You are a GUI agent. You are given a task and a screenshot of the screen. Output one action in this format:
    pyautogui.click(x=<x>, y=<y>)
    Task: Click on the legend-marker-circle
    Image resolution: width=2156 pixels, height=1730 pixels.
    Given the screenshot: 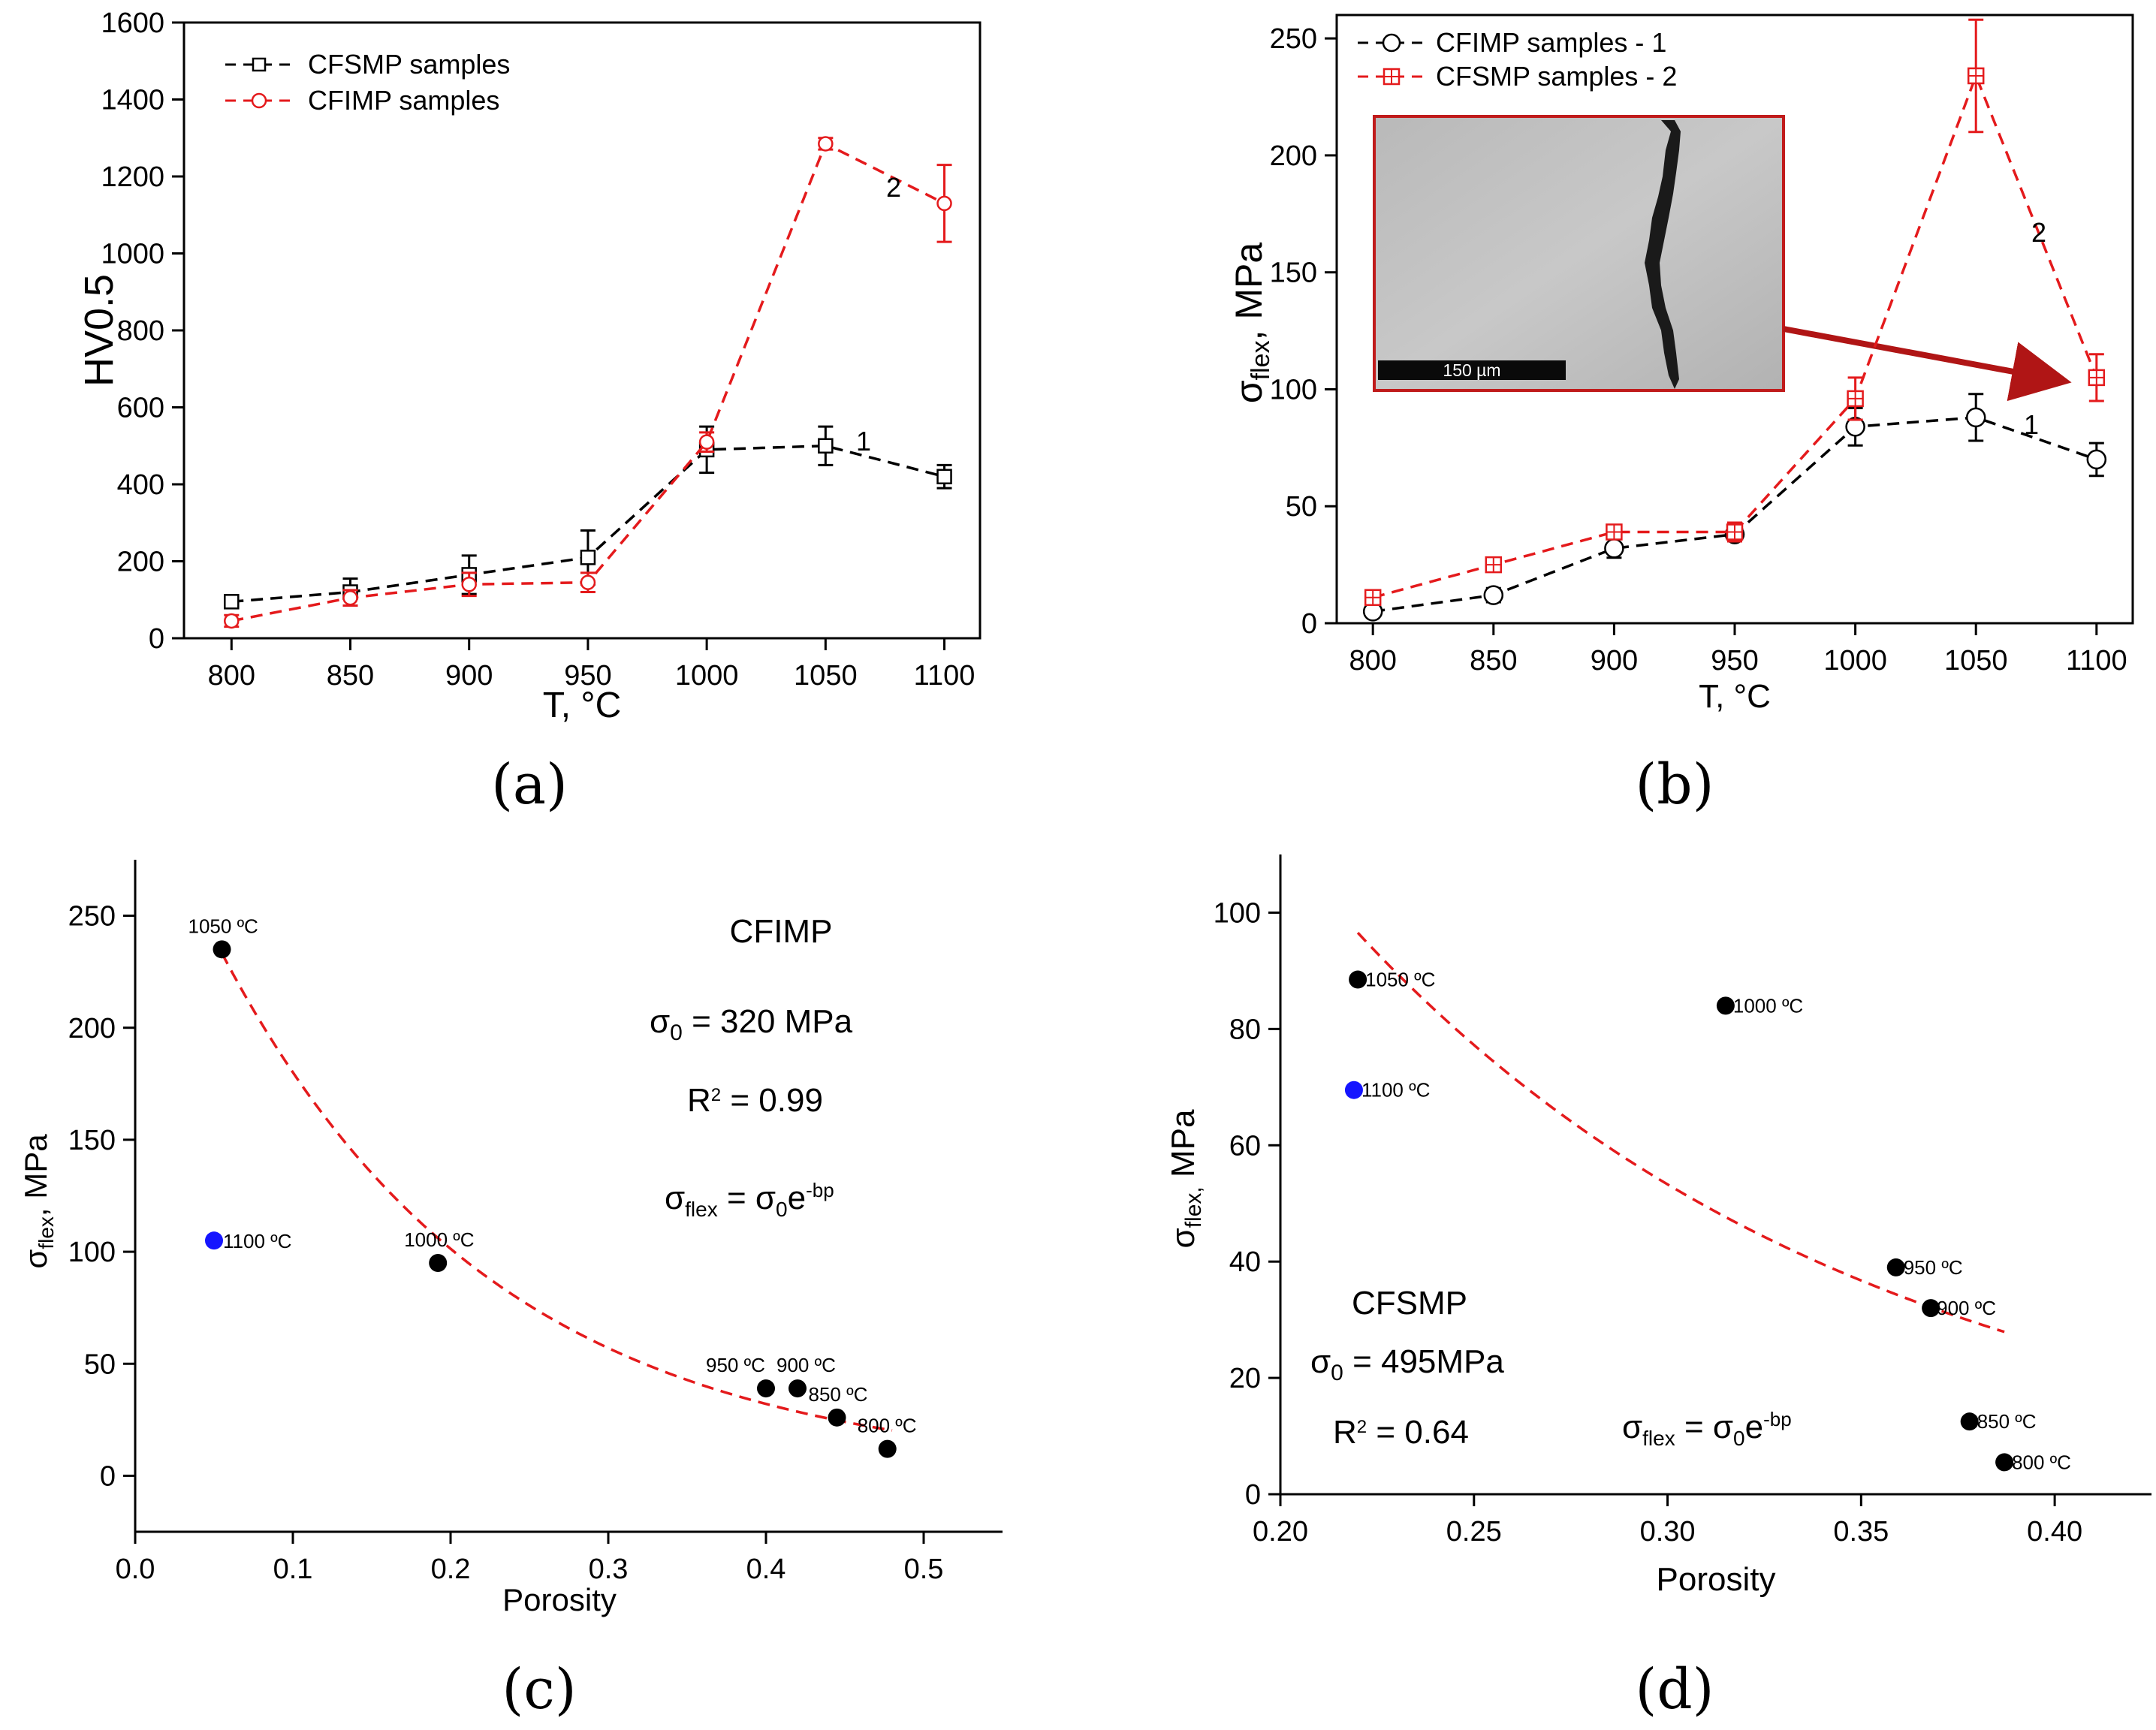 What is the action you would take?
    pyautogui.click(x=259, y=100)
    